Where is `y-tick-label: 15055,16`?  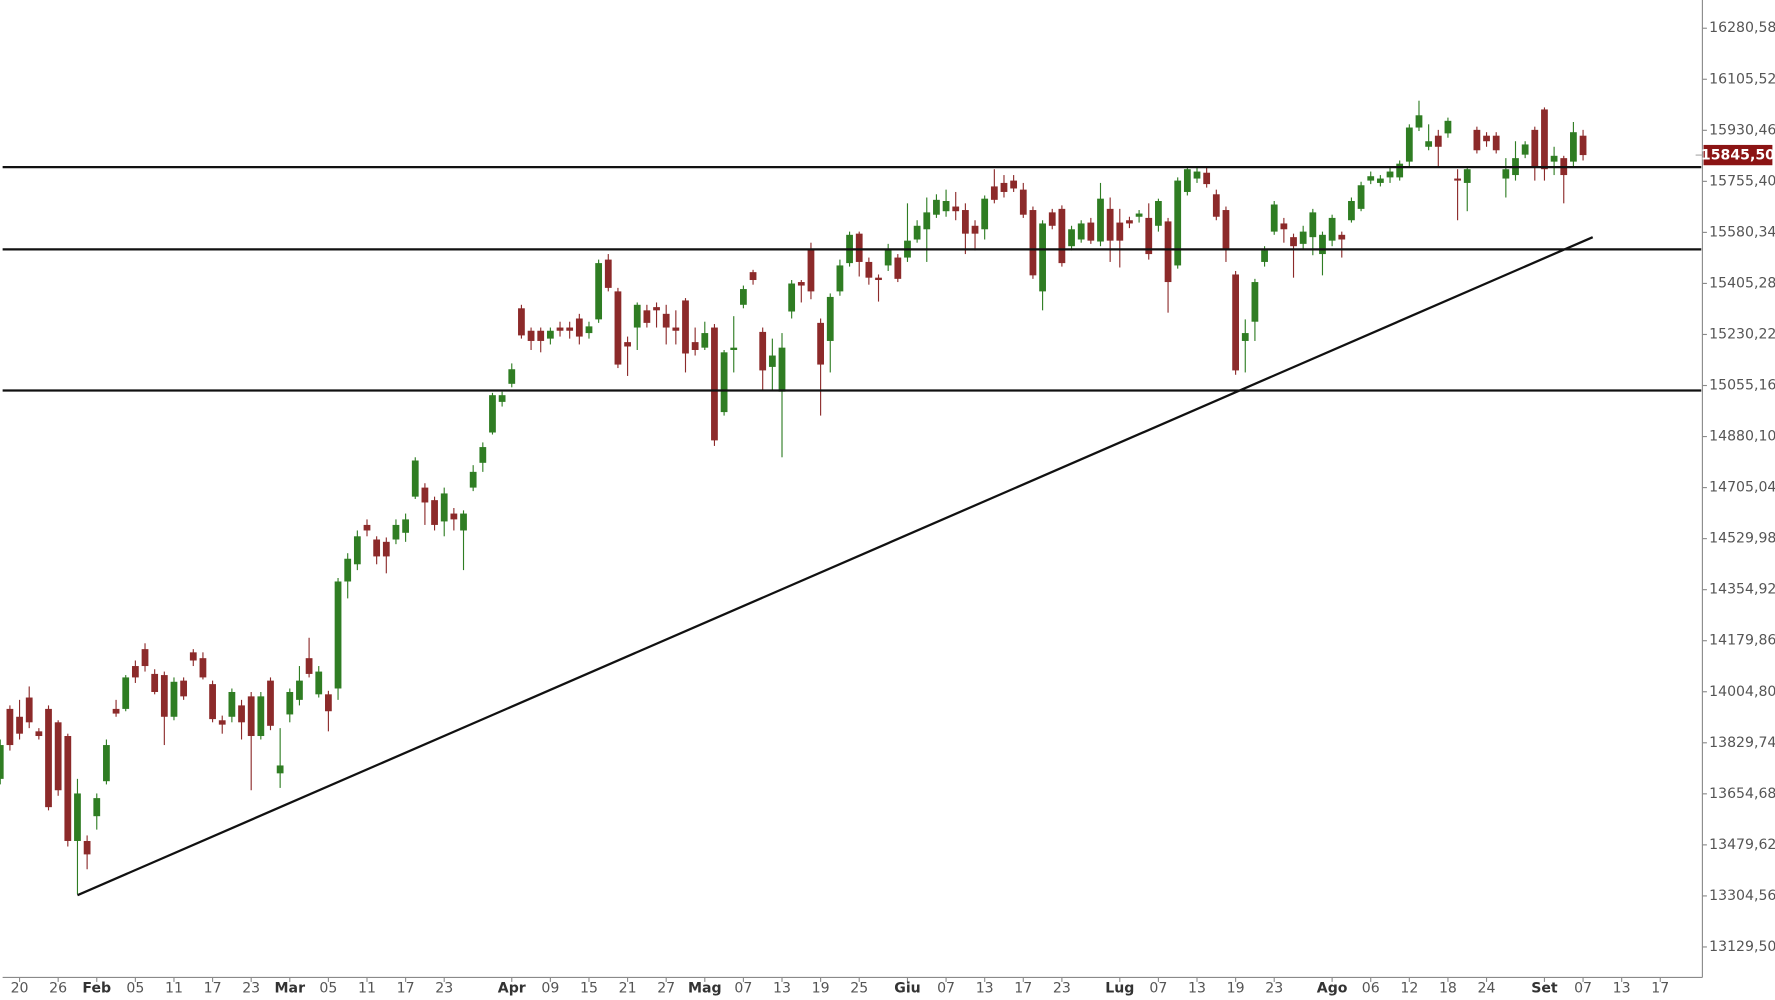 y-tick-label: 15055,16 is located at coordinates (1742, 386).